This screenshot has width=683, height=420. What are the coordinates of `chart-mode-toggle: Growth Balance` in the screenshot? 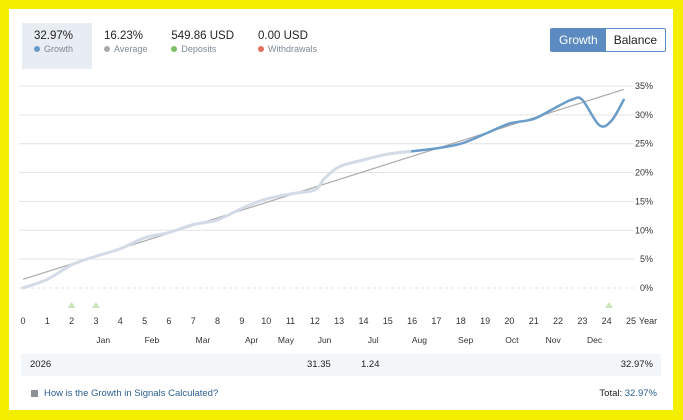 It's located at (608, 40).